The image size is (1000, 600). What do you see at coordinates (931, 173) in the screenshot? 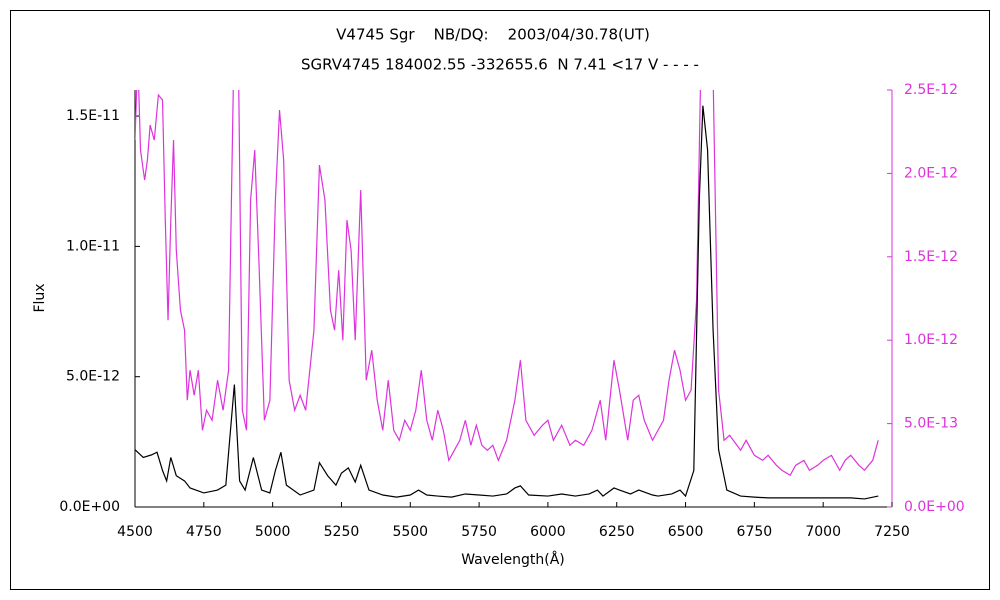
I see `y2-tick-label: 2.0E-12` at bounding box center [931, 173].